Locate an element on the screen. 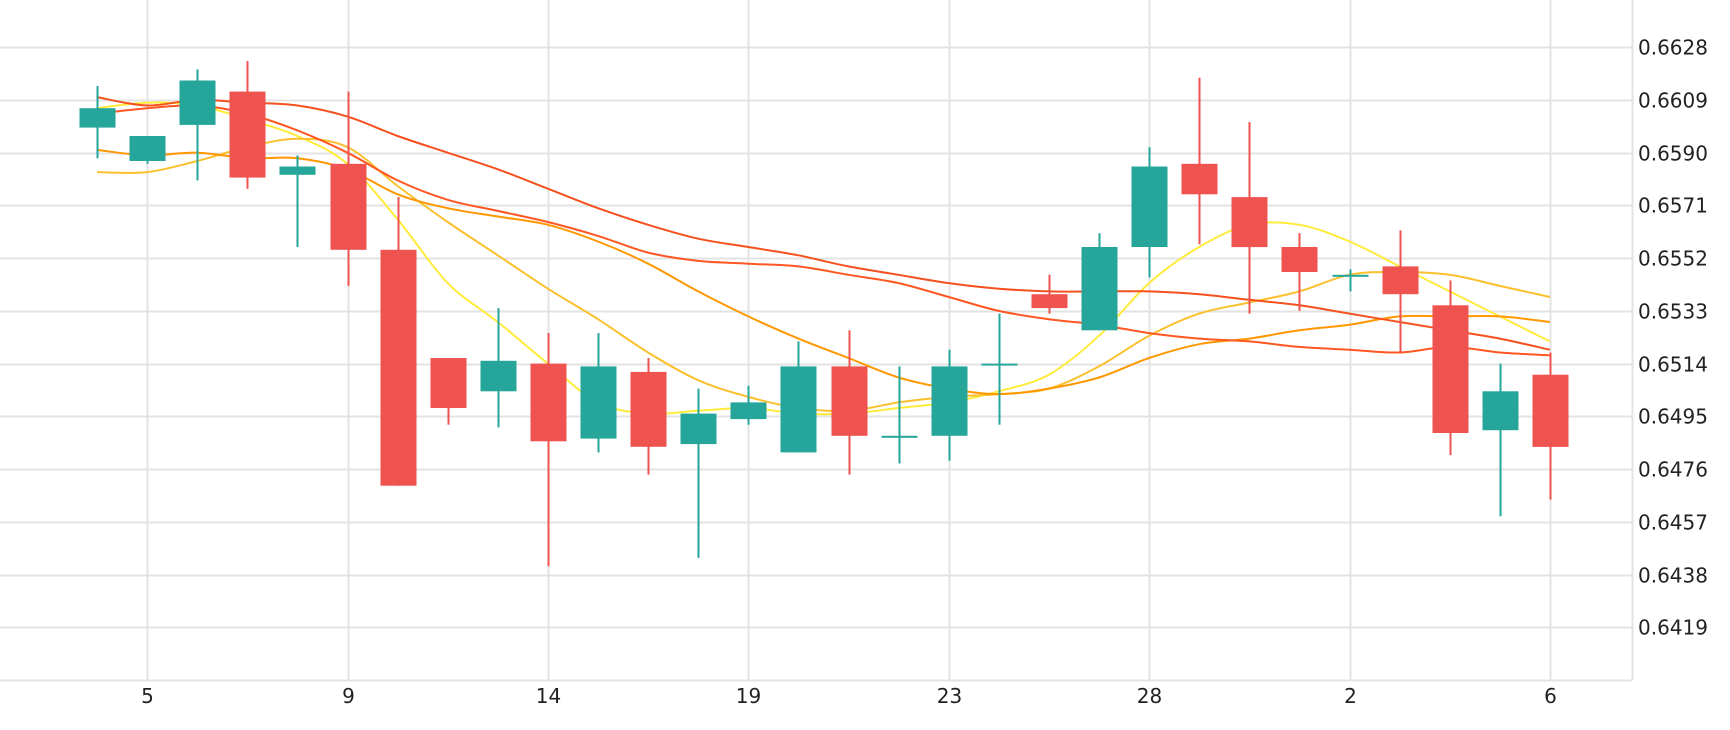 The width and height of the screenshot is (1730, 730). y-tick-label: 0.6438 is located at coordinates (1673, 576).